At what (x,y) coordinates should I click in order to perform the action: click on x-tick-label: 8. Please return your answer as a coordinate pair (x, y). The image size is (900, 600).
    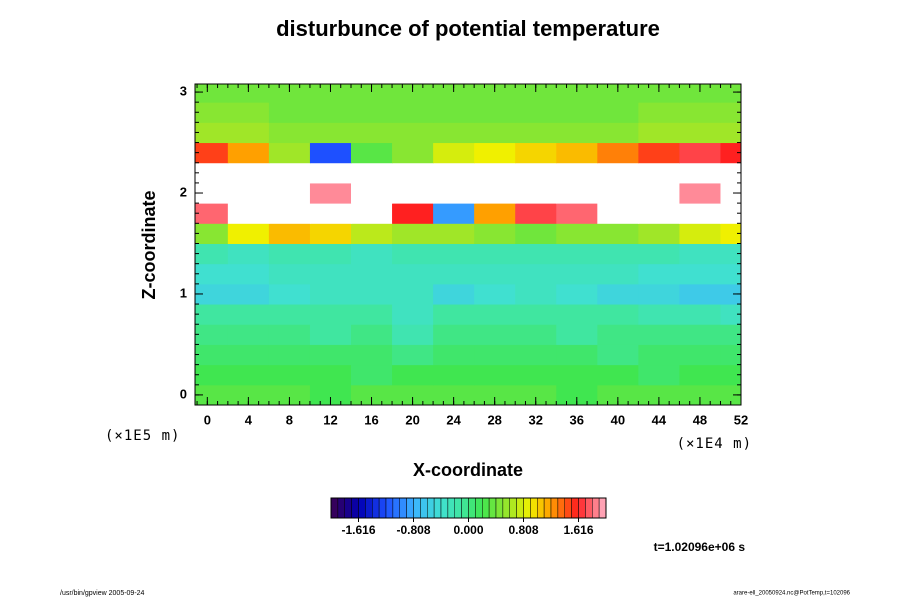
    Looking at the image, I should click on (289, 419).